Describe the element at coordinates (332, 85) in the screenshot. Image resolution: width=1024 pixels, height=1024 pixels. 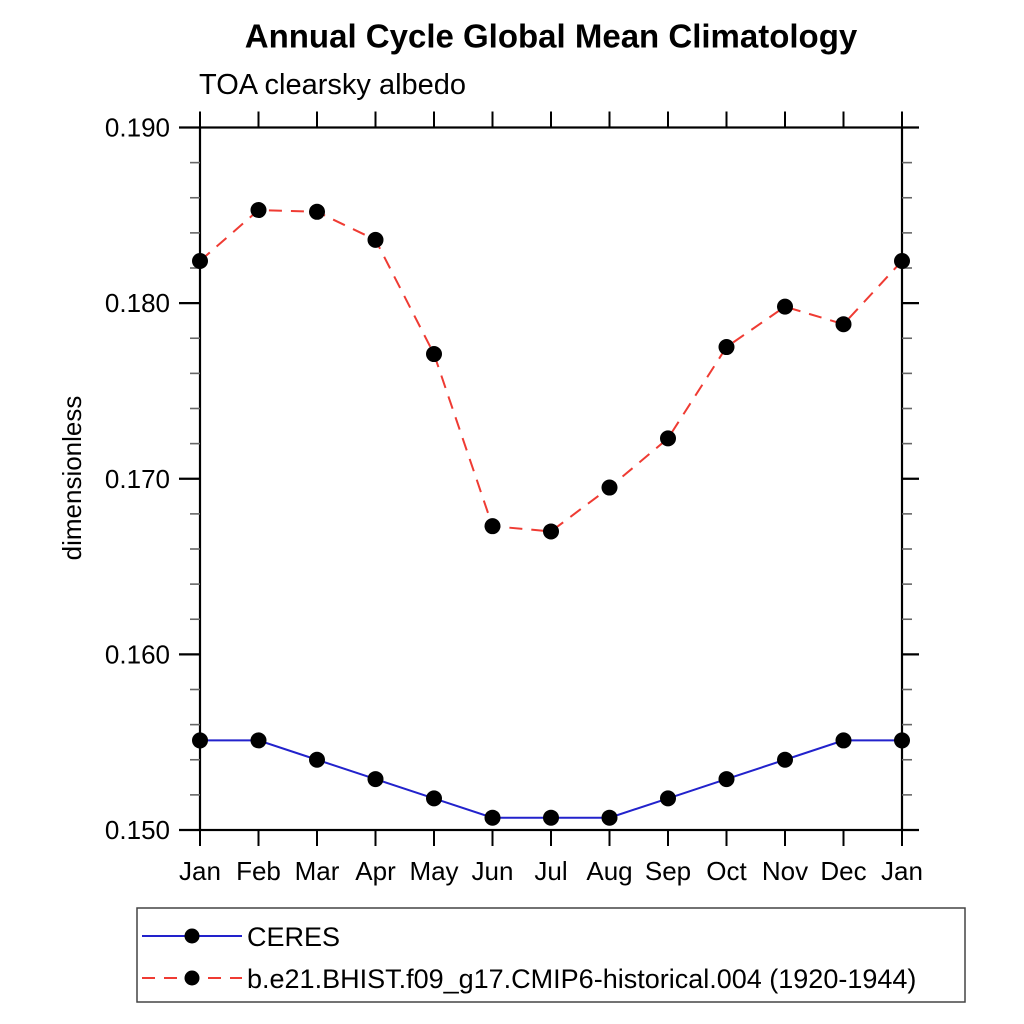
I see `chart-subtitle: TOA clearsky albedo` at that location.